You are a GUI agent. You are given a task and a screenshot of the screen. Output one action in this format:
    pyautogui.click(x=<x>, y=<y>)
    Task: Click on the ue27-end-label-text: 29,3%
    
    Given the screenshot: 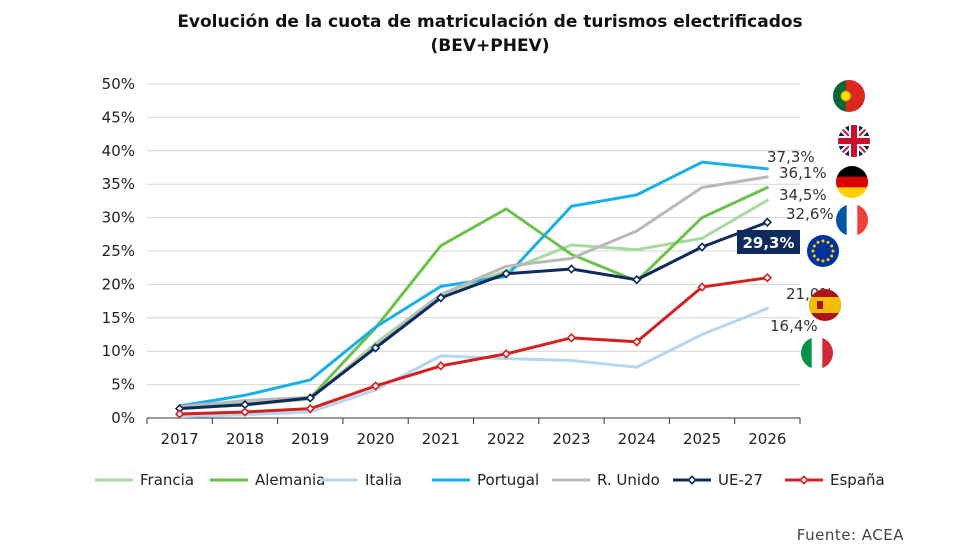 What is the action you would take?
    pyautogui.click(x=768, y=243)
    